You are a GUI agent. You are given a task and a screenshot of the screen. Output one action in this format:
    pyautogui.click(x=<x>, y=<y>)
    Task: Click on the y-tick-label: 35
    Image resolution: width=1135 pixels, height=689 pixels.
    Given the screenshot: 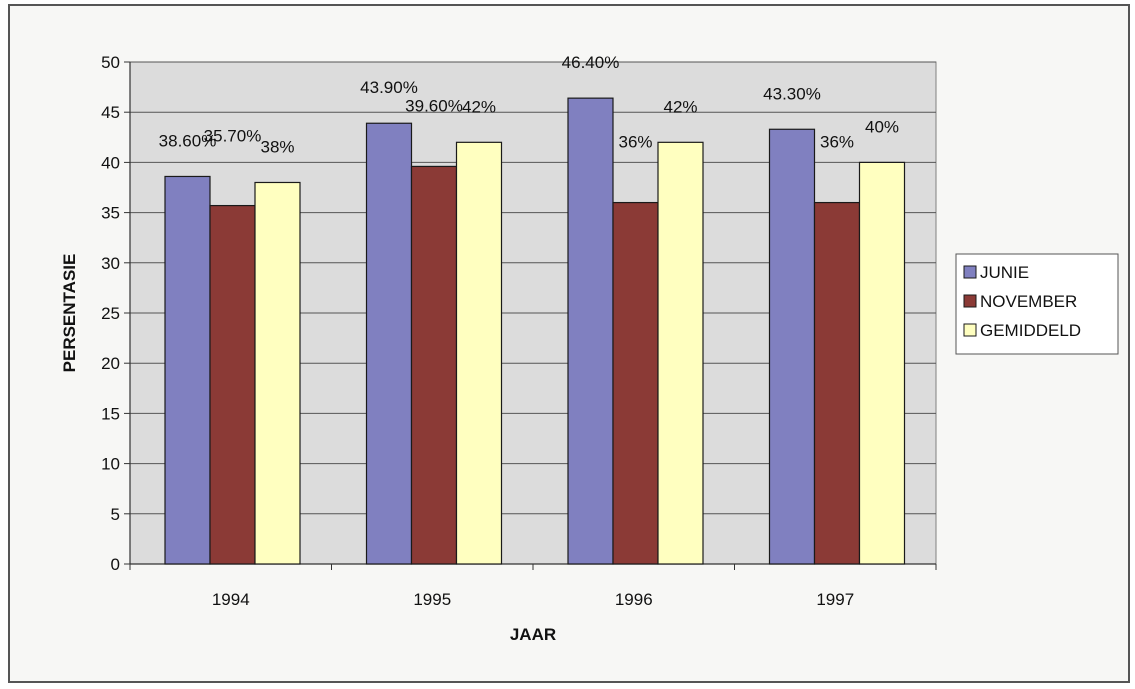 What is the action you would take?
    pyautogui.click(x=110, y=213)
    